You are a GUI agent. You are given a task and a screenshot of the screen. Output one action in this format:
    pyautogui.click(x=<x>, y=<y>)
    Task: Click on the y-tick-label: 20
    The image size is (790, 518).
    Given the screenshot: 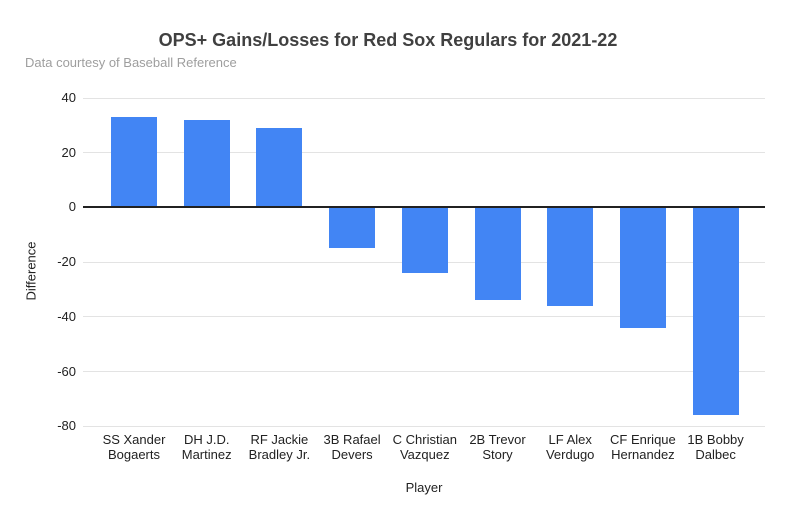 What is the action you would take?
    pyautogui.click(x=68, y=152)
    